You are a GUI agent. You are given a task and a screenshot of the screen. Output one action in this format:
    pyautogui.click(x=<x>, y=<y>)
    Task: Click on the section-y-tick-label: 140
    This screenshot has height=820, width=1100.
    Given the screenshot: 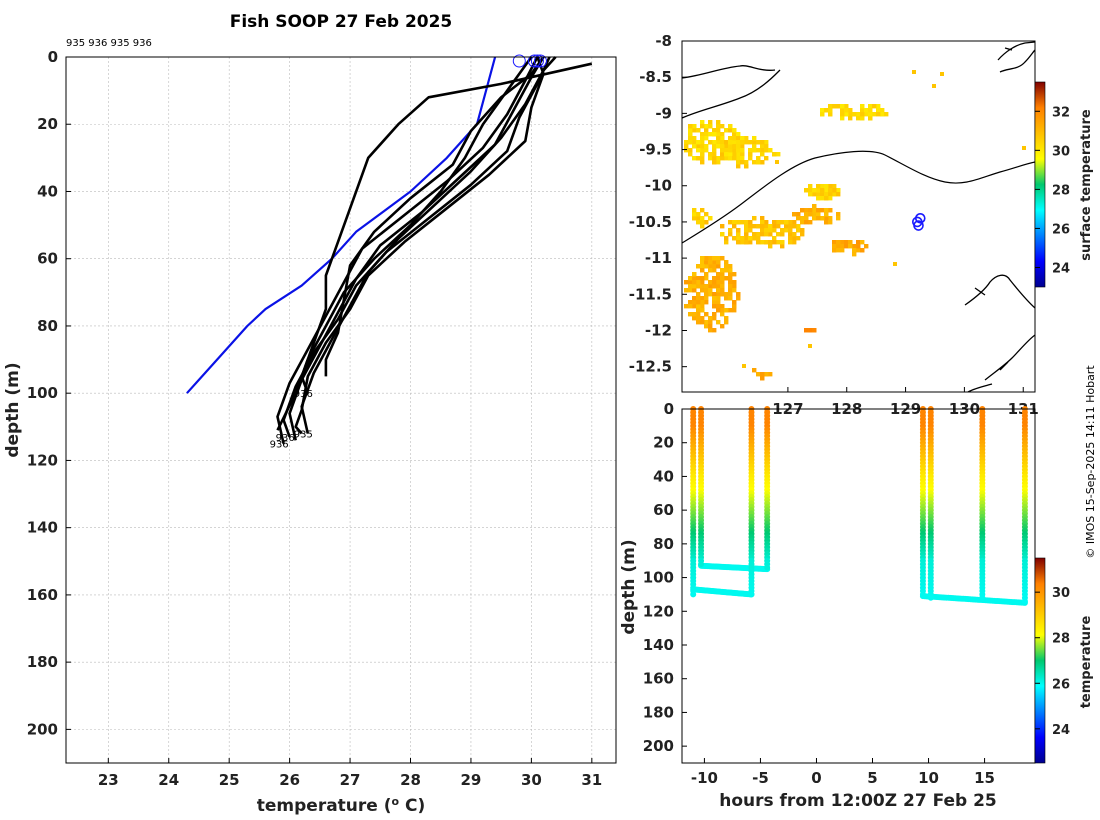 What is the action you would take?
    pyautogui.click(x=658, y=645)
    